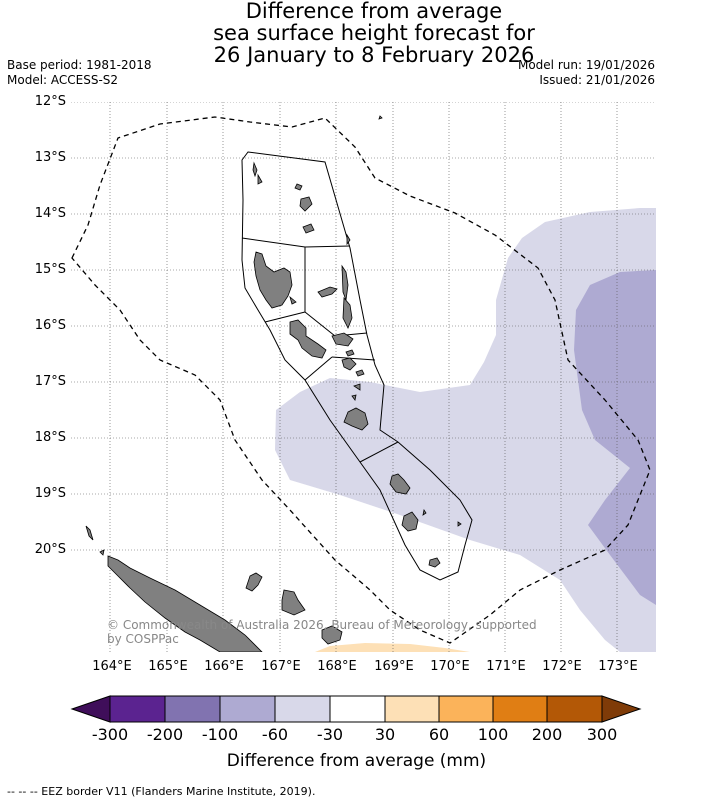 This screenshot has height=804, width=713. What do you see at coordinates (50, 381) in the screenshot?
I see `lat-label-17s: 17°S` at bounding box center [50, 381].